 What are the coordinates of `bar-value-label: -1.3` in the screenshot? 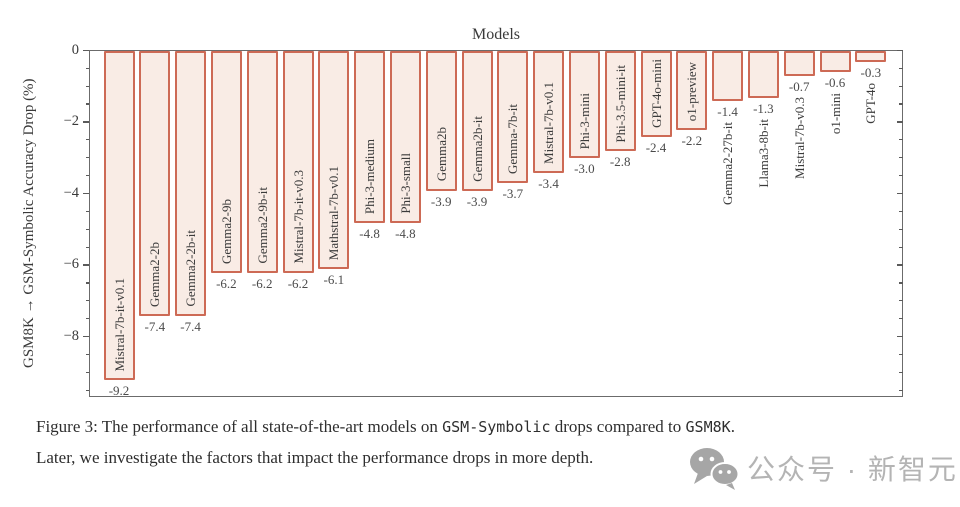 It's located at (763, 108).